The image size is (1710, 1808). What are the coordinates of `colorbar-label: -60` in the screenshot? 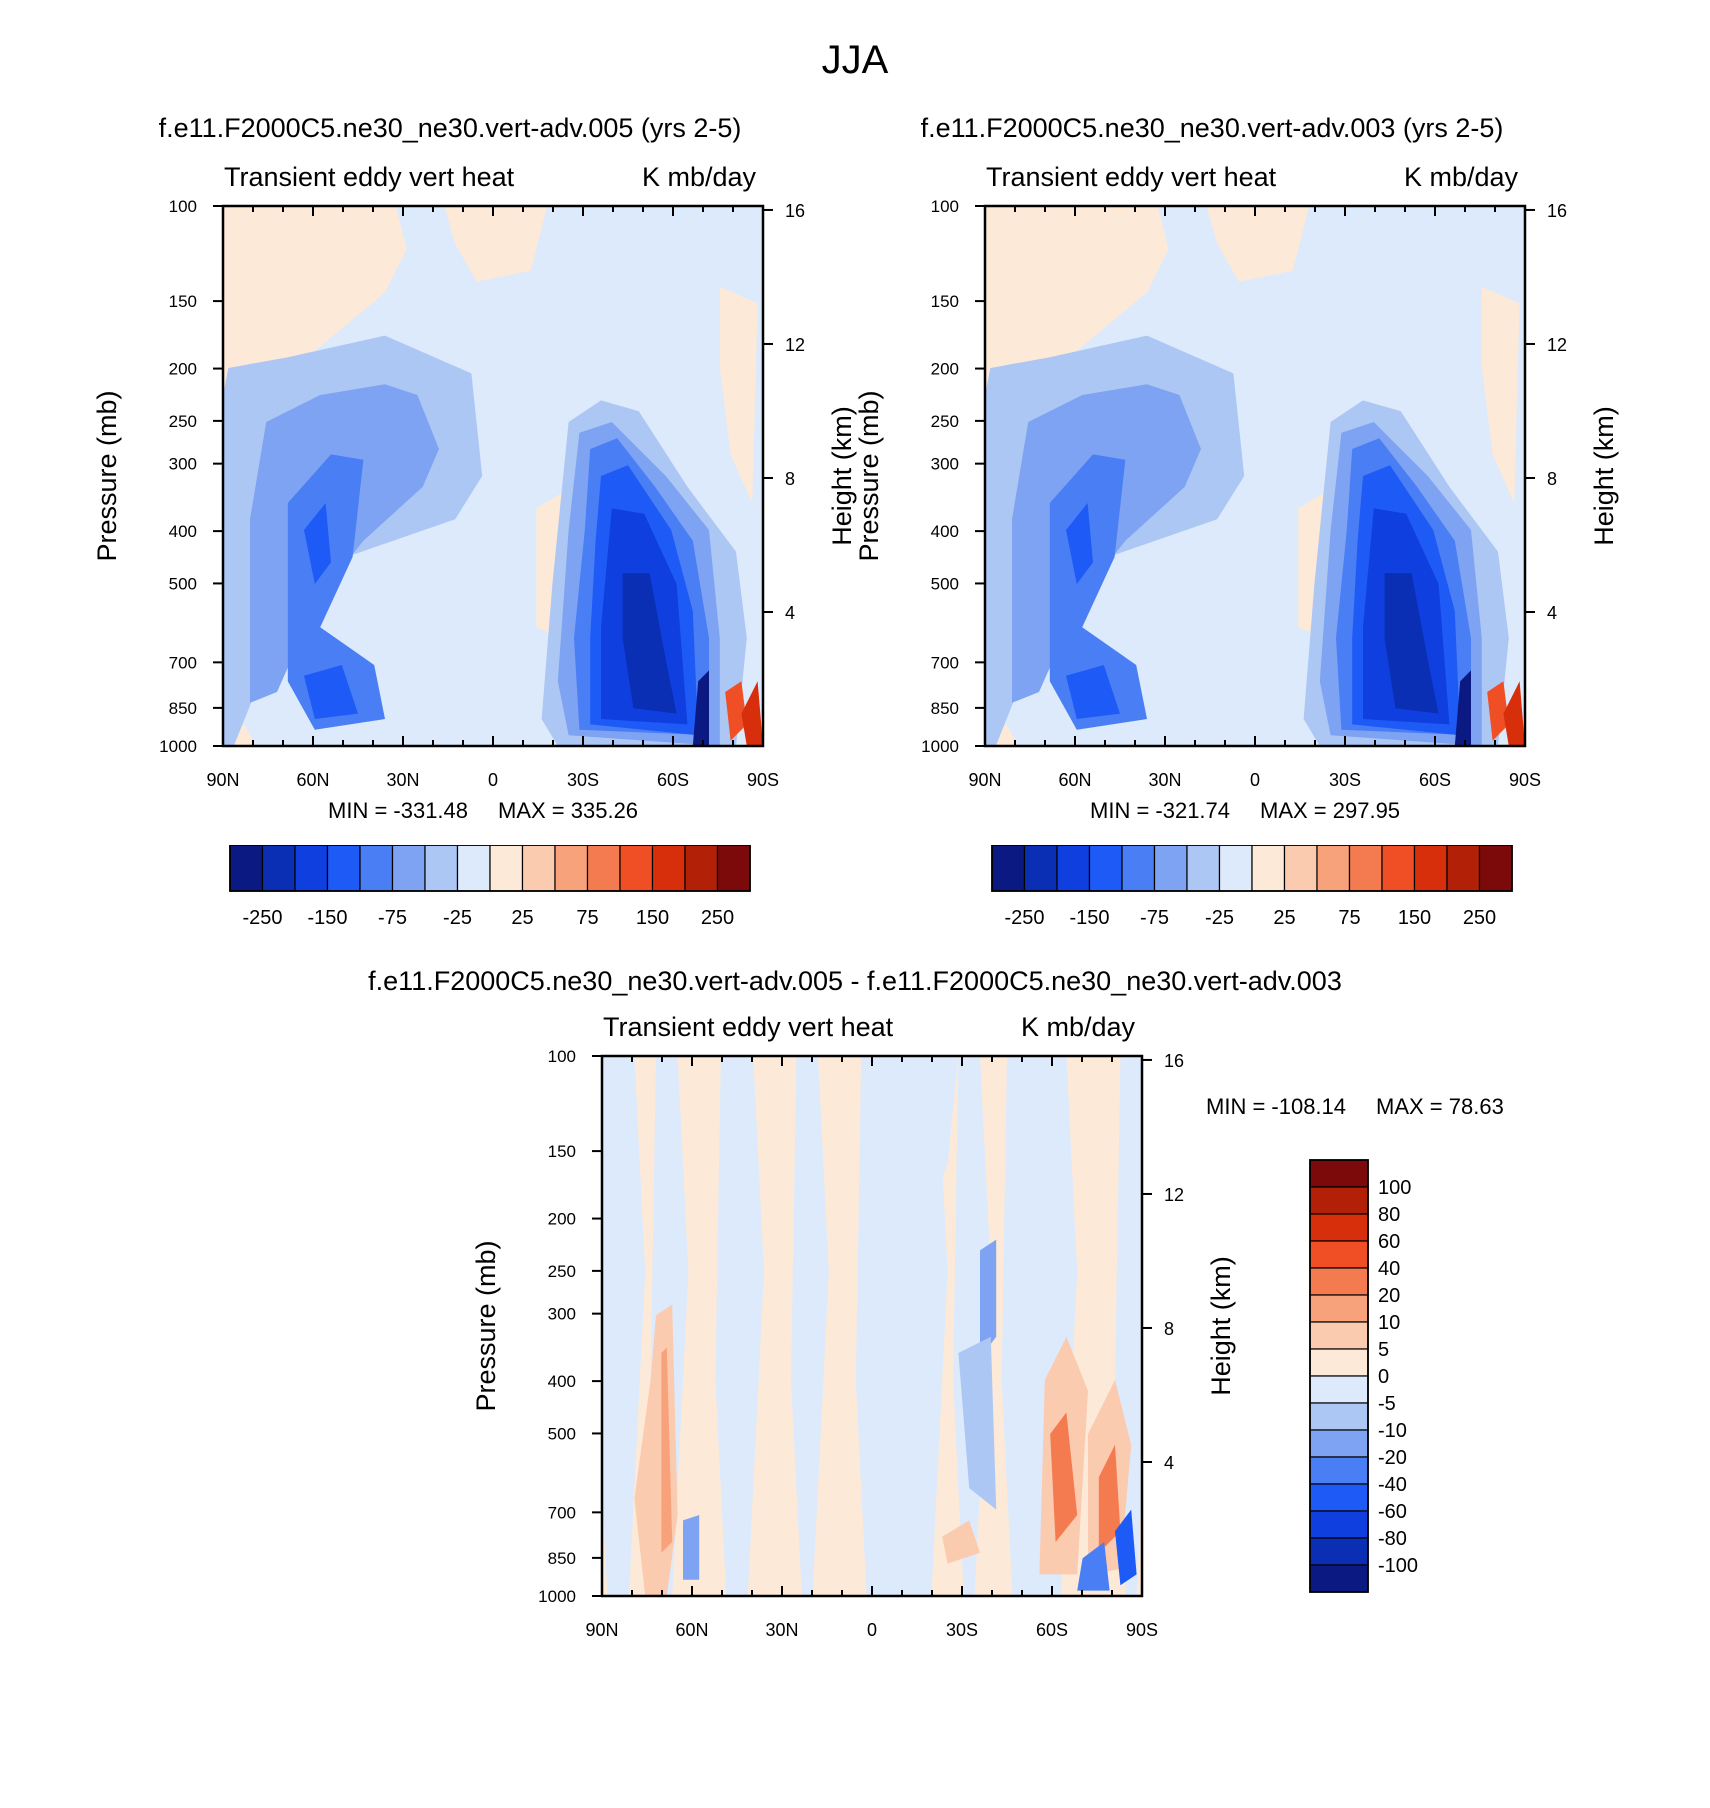 It's located at (1392, 1512).